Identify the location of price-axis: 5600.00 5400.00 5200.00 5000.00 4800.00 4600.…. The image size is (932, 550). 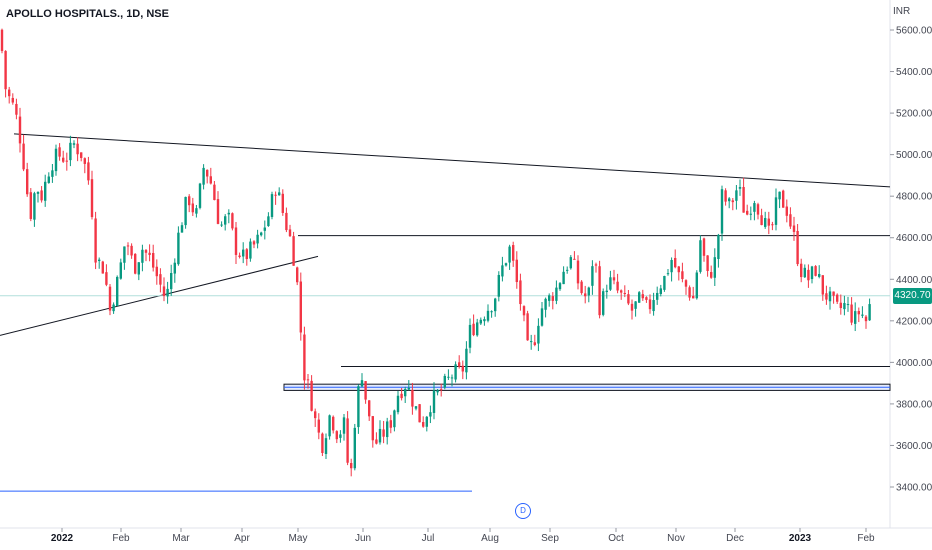
(911, 260).